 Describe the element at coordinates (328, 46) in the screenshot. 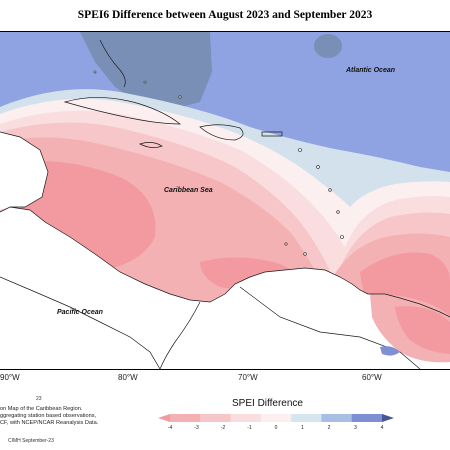

I see `dark-blue-patch` at that location.